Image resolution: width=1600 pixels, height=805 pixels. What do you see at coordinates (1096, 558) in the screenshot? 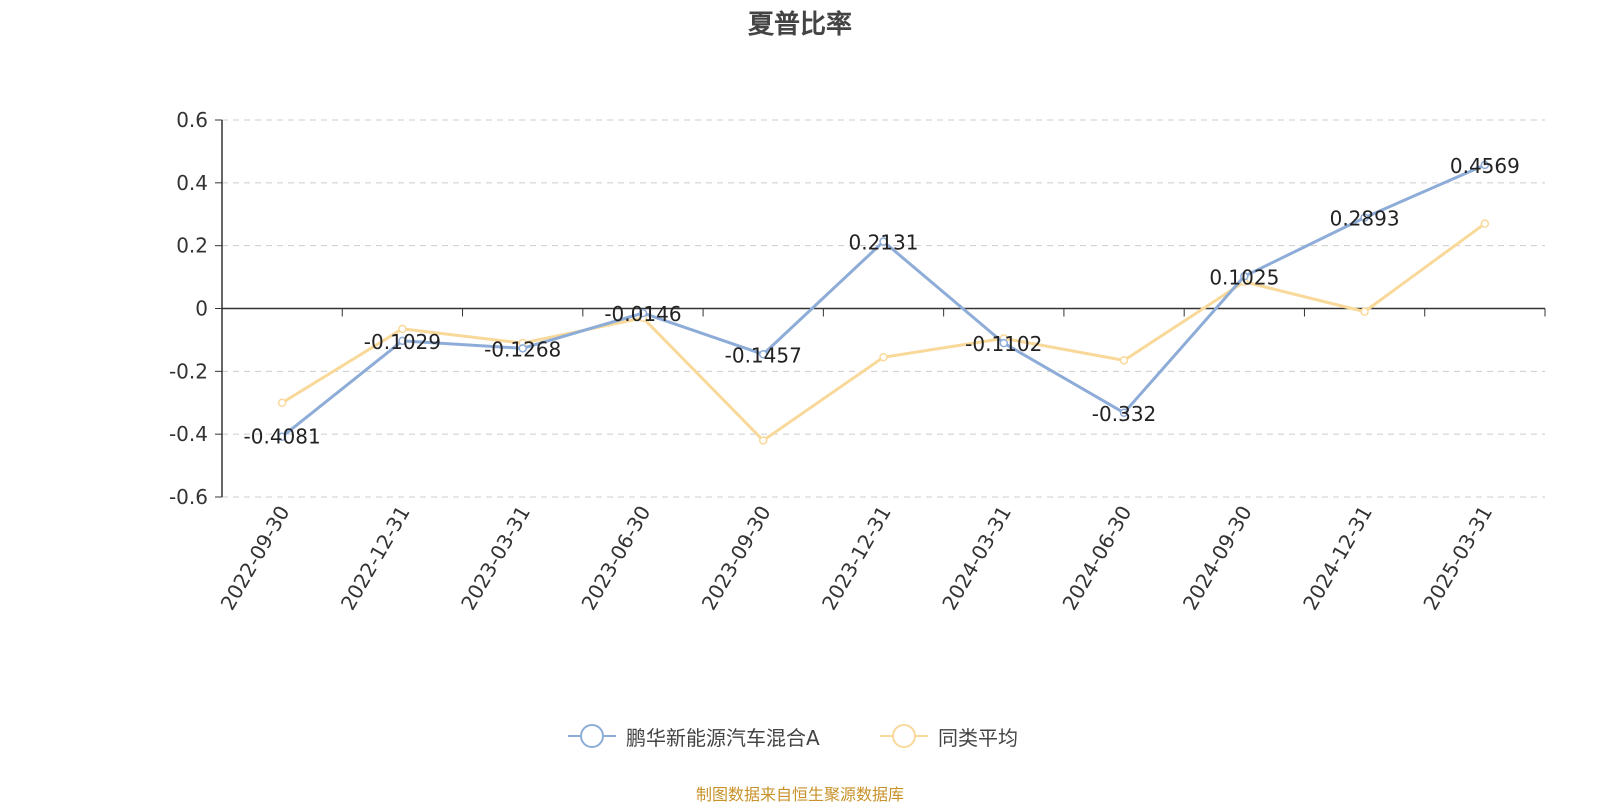
I see `x-tick-label: 2024-06-30` at bounding box center [1096, 558].